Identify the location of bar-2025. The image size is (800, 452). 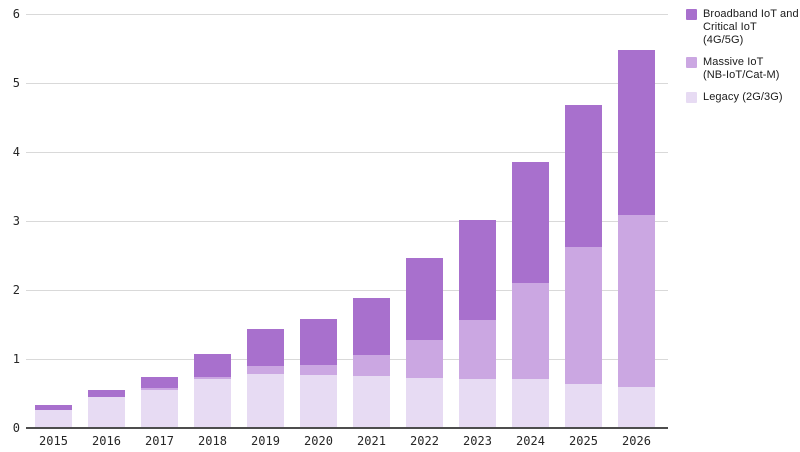
(583, 266).